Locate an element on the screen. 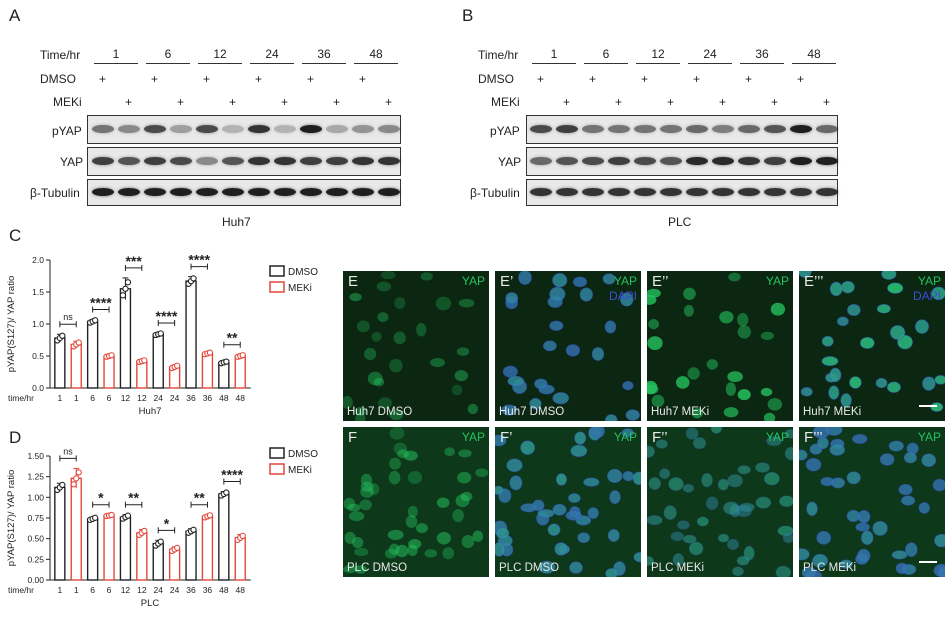  significance-label: * is located at coordinates (167, 523).